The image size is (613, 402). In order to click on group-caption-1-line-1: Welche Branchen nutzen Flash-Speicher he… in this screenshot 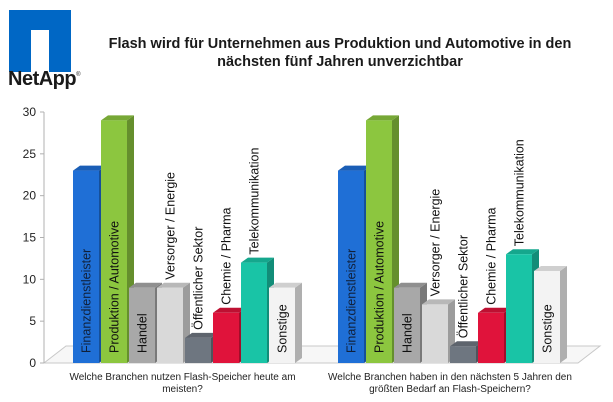, I will do `click(182, 377)`.